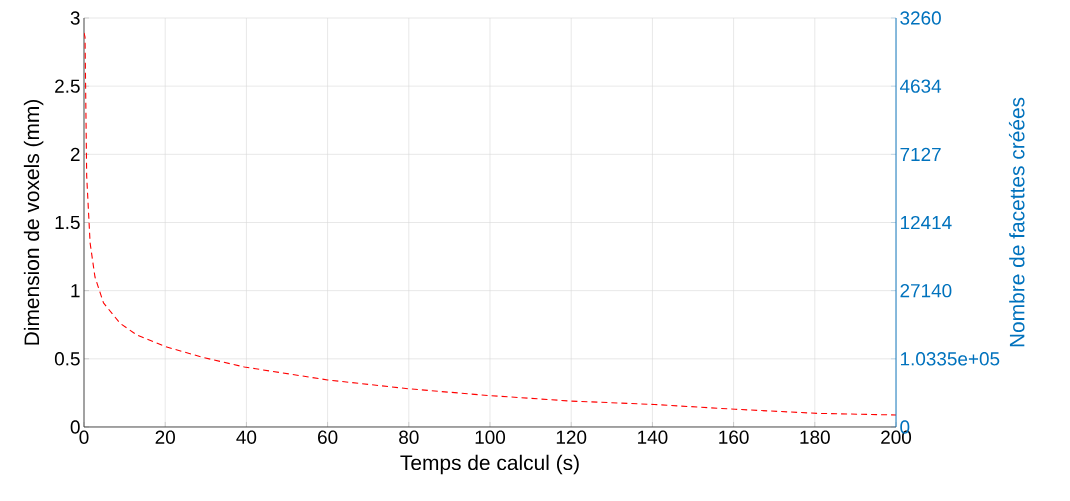 The image size is (1070, 501). Describe the element at coordinates (920, 86) in the screenshot. I see `text: 4634` at that location.